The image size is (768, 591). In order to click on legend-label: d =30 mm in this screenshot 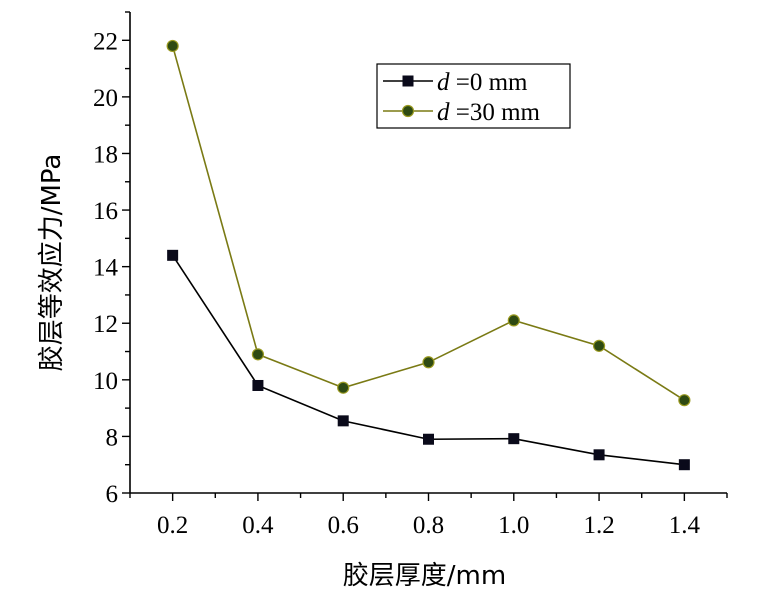, I will do `click(489, 112)`.